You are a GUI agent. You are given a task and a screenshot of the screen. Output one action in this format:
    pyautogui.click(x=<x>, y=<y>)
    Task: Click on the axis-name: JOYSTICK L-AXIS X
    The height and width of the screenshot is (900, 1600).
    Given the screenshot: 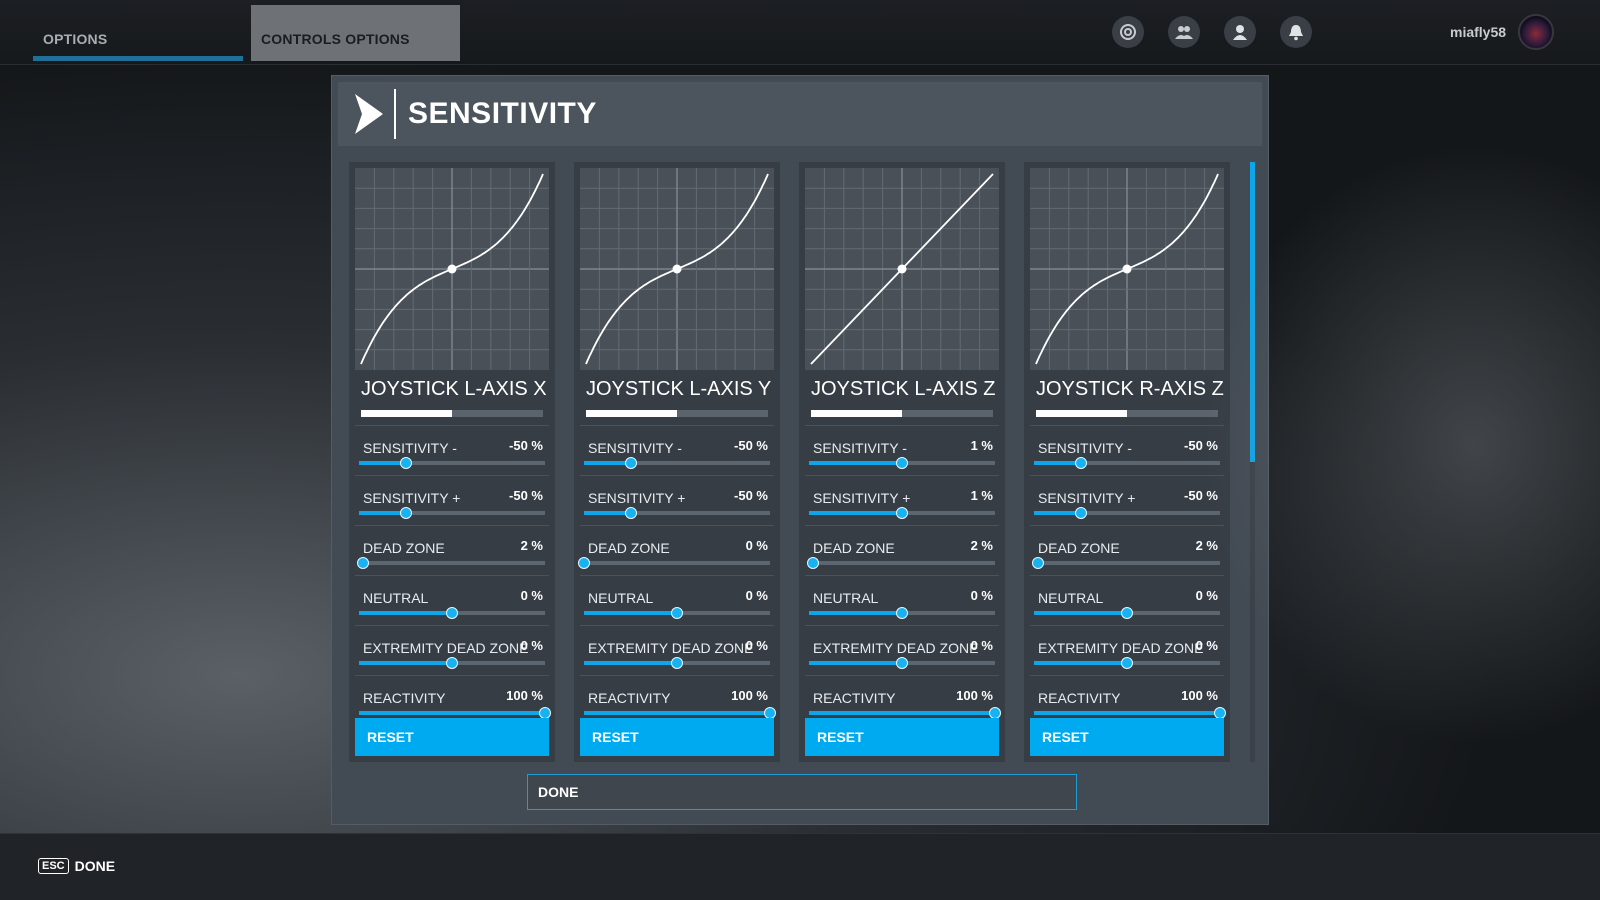 What is the action you would take?
    pyautogui.click(x=454, y=389)
    